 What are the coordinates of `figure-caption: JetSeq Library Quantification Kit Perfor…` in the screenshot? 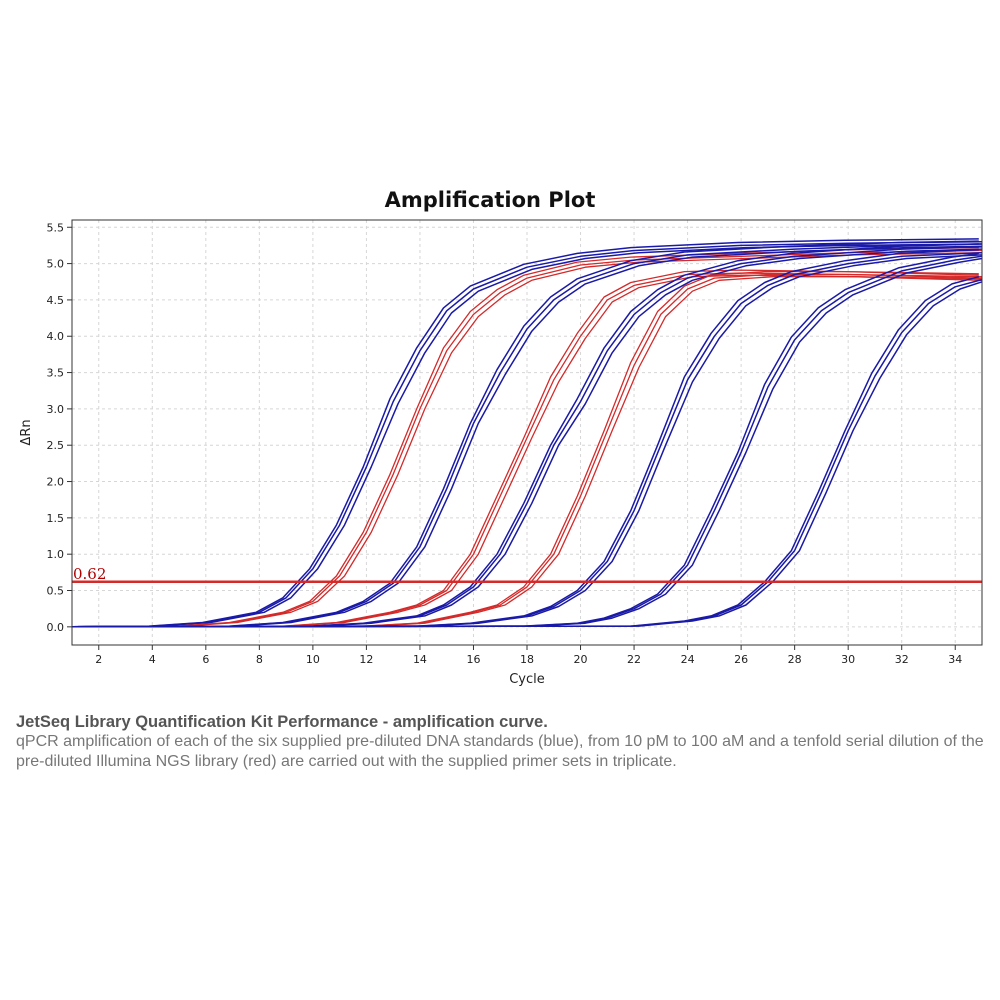 It's located at (503, 742).